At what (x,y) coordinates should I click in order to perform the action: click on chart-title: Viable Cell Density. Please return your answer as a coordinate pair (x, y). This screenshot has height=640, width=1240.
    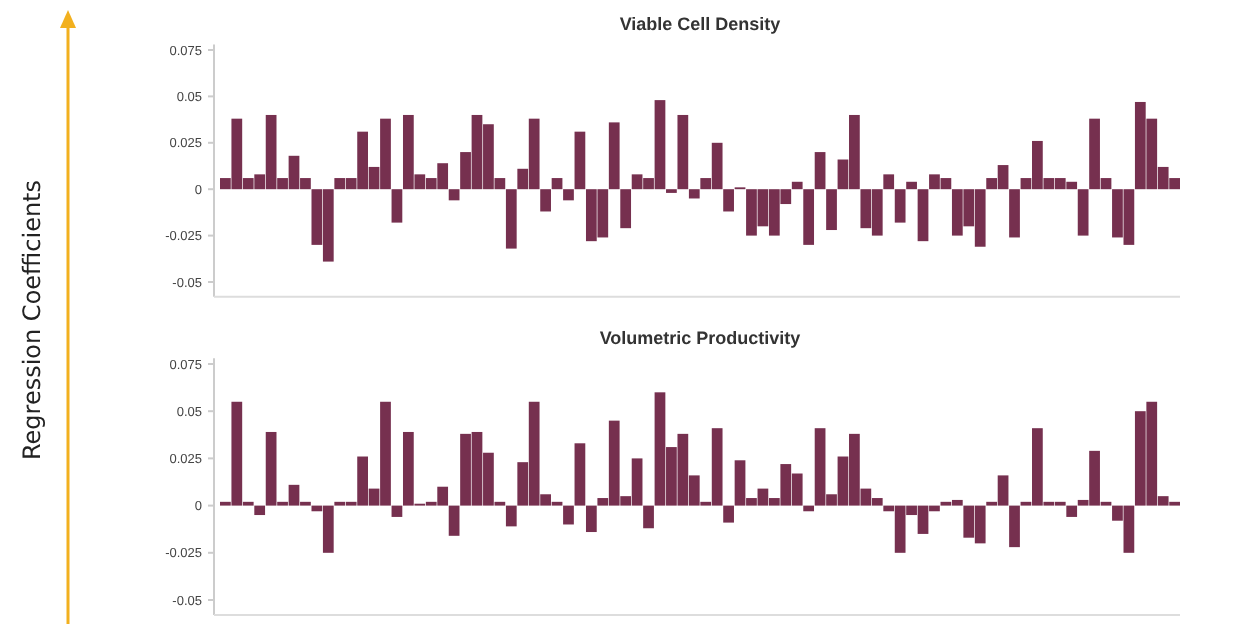
    Looking at the image, I should click on (700, 24).